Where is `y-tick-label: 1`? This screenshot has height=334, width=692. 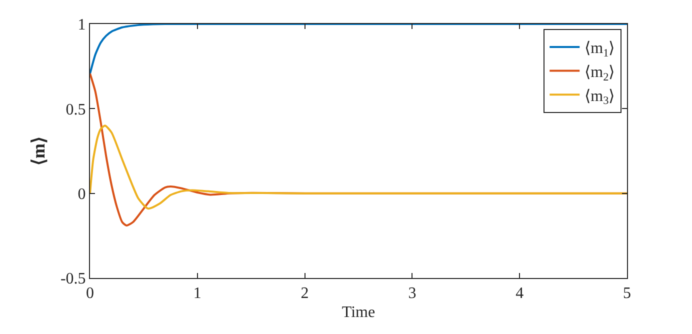
y-tick-label: 1 is located at coordinates (82, 25).